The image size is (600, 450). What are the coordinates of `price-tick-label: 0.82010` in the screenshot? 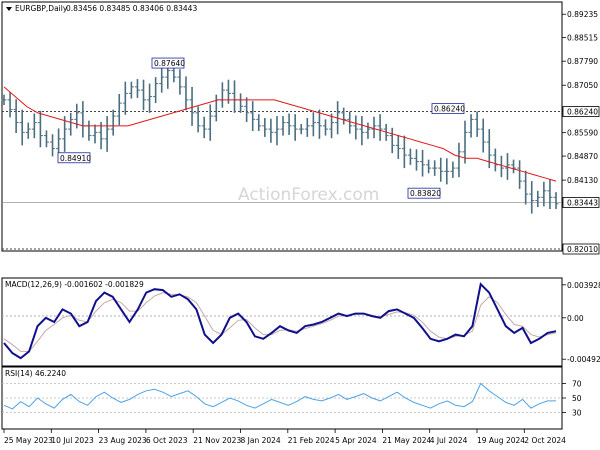 It's located at (582, 249).